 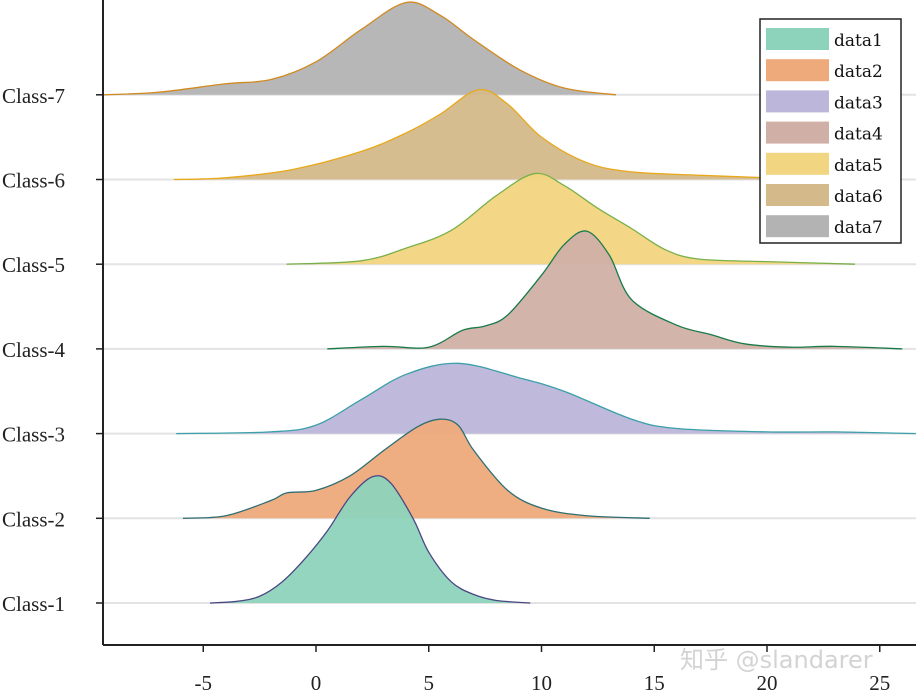 I want to click on ridge-fill-data5, so click(x=570, y=219).